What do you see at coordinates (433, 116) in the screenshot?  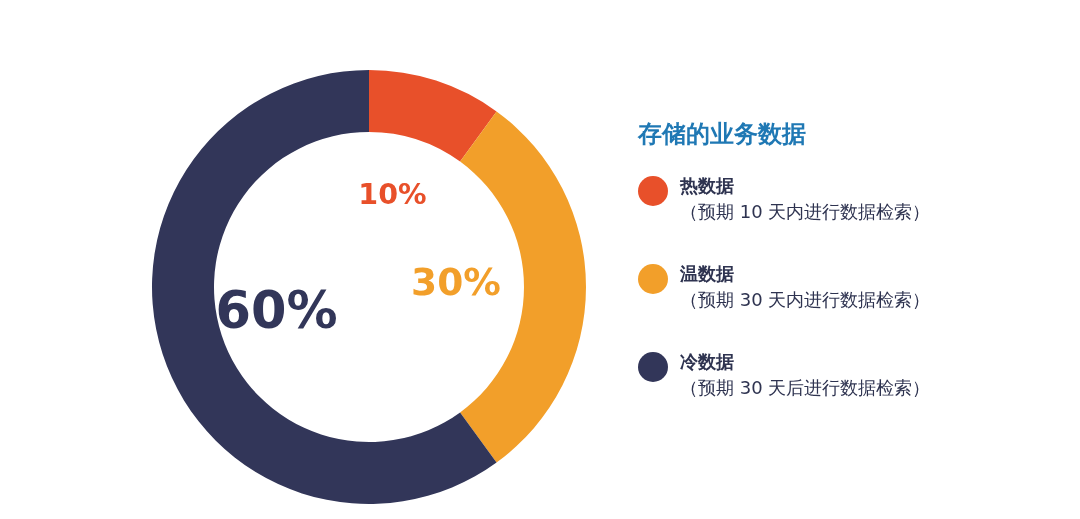 I see `donut-slice` at bounding box center [433, 116].